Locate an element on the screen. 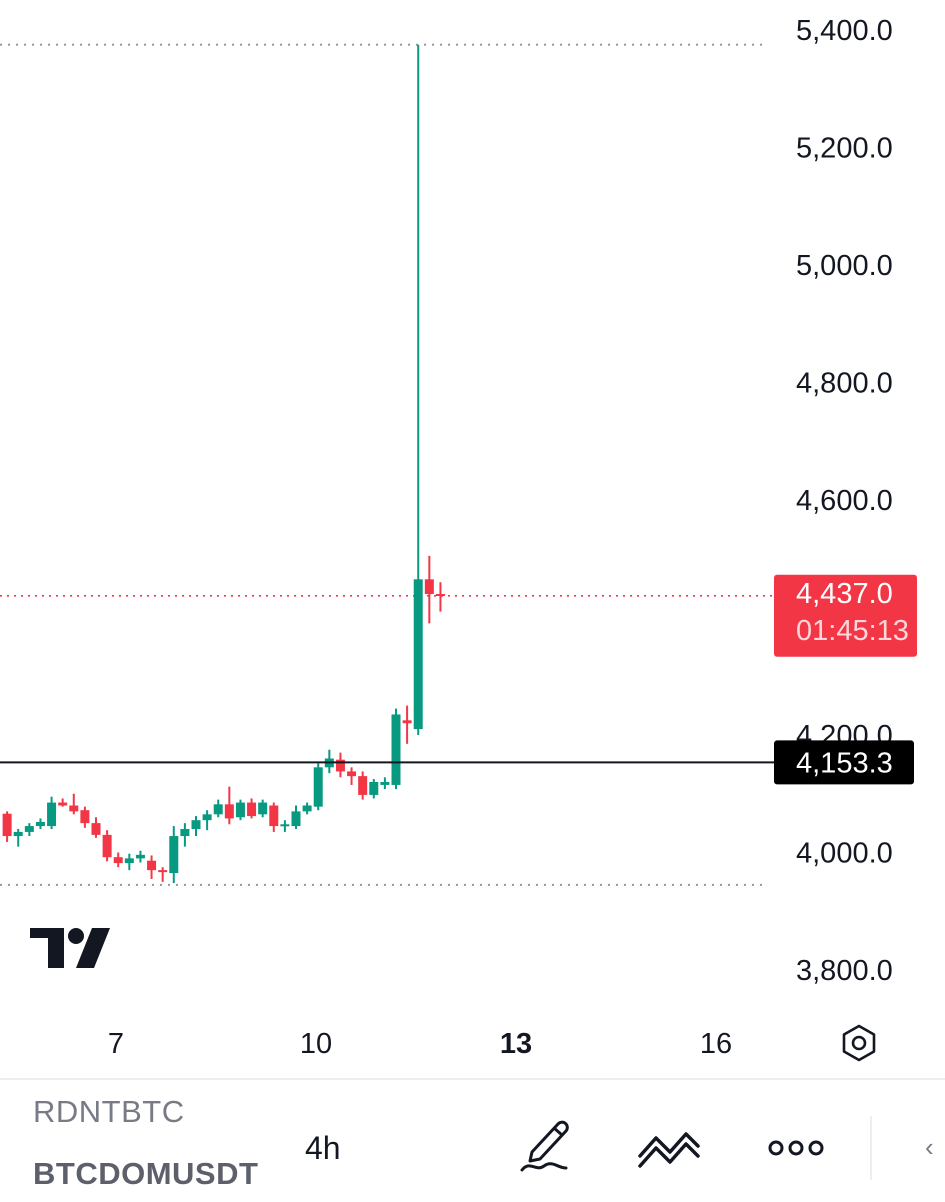  pencil-icon is located at coordinates (545, 1145).